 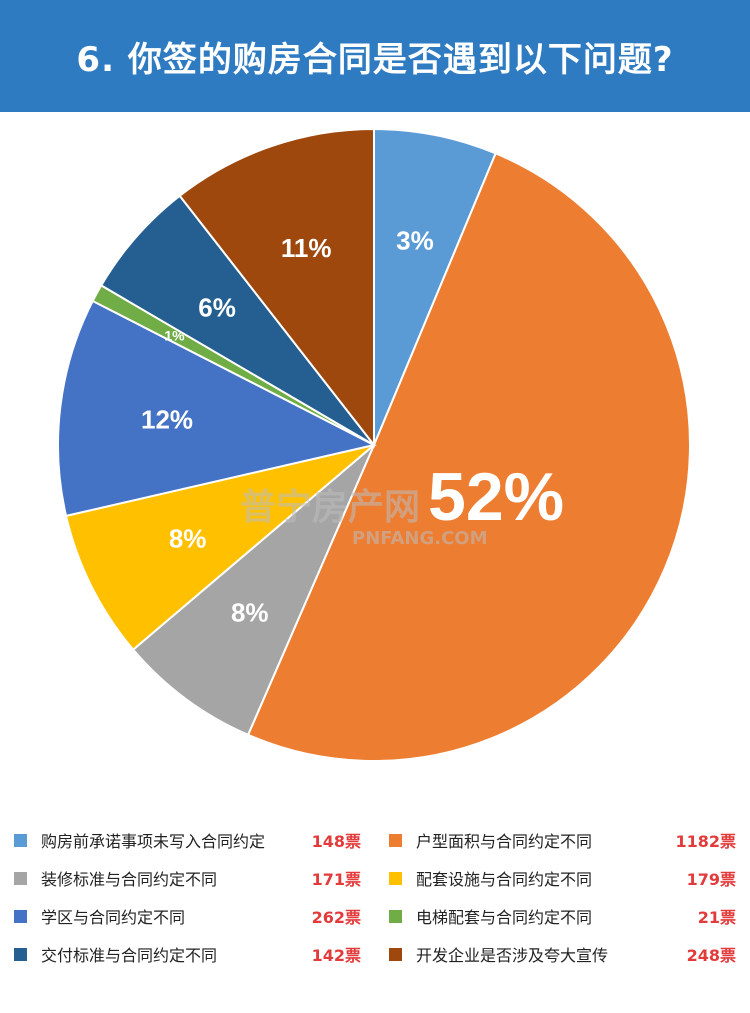 I want to click on pie-slice-label: 52%, so click(x=496, y=497).